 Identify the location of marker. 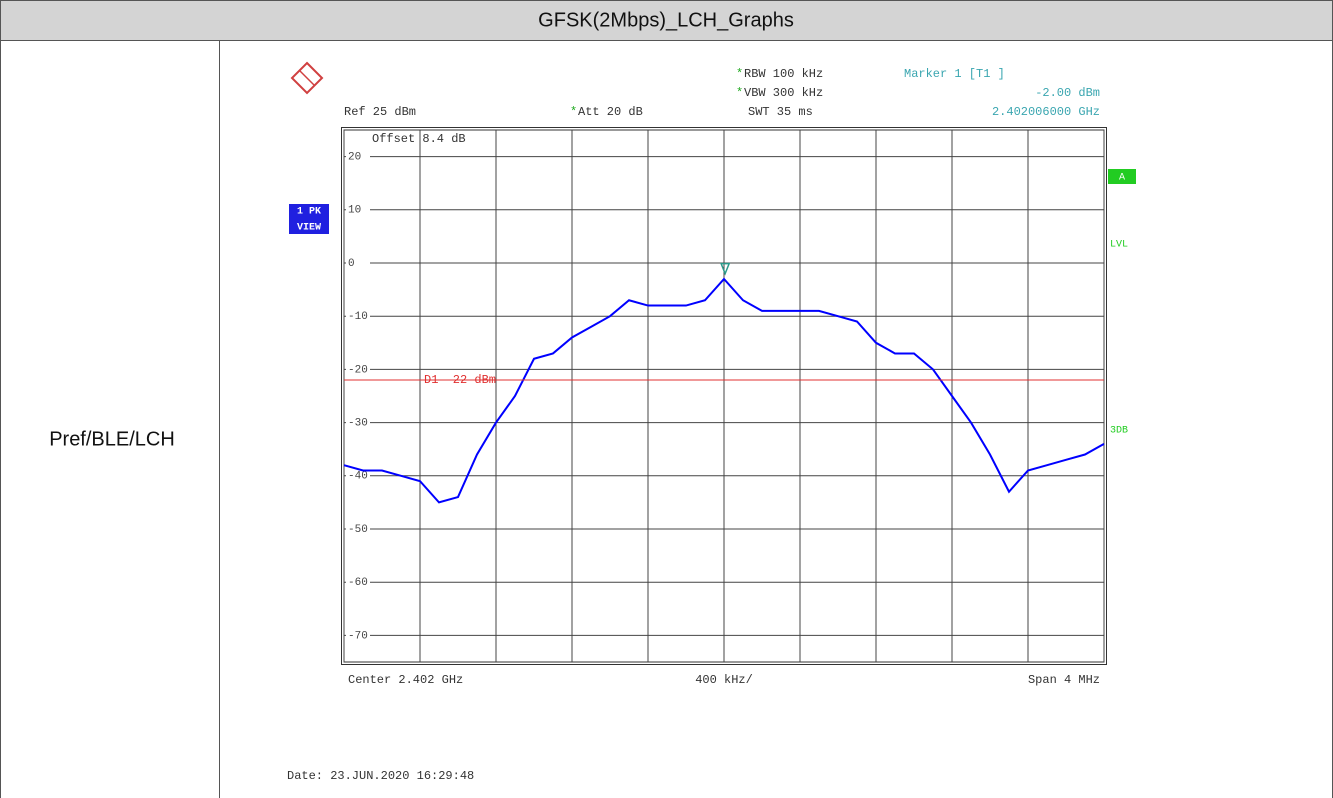
(725, 269).